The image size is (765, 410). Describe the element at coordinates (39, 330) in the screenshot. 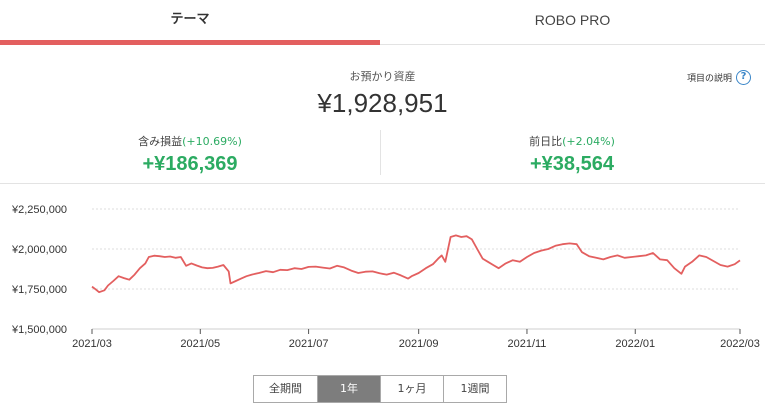

I see `y-tick-label: ¥1,500,000` at that location.